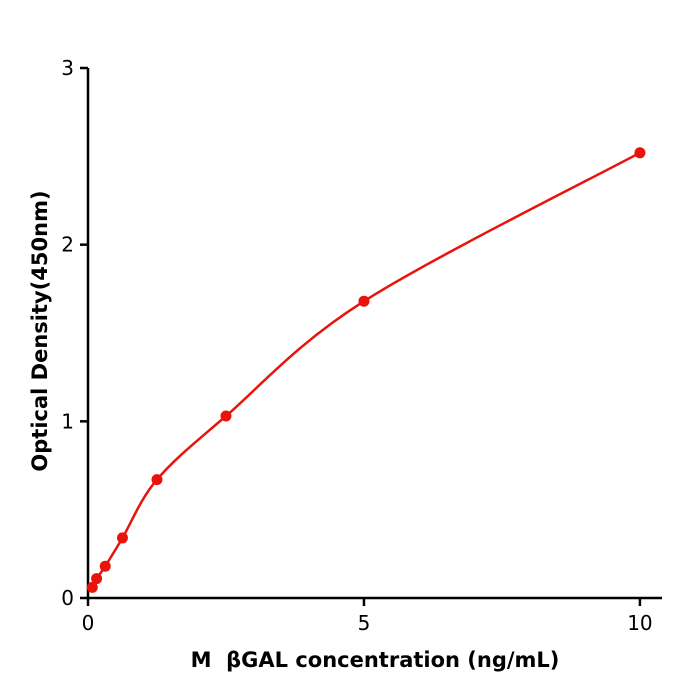 The height and width of the screenshot is (700, 700). I want to click on y-tick-label: 0, so click(67, 598).